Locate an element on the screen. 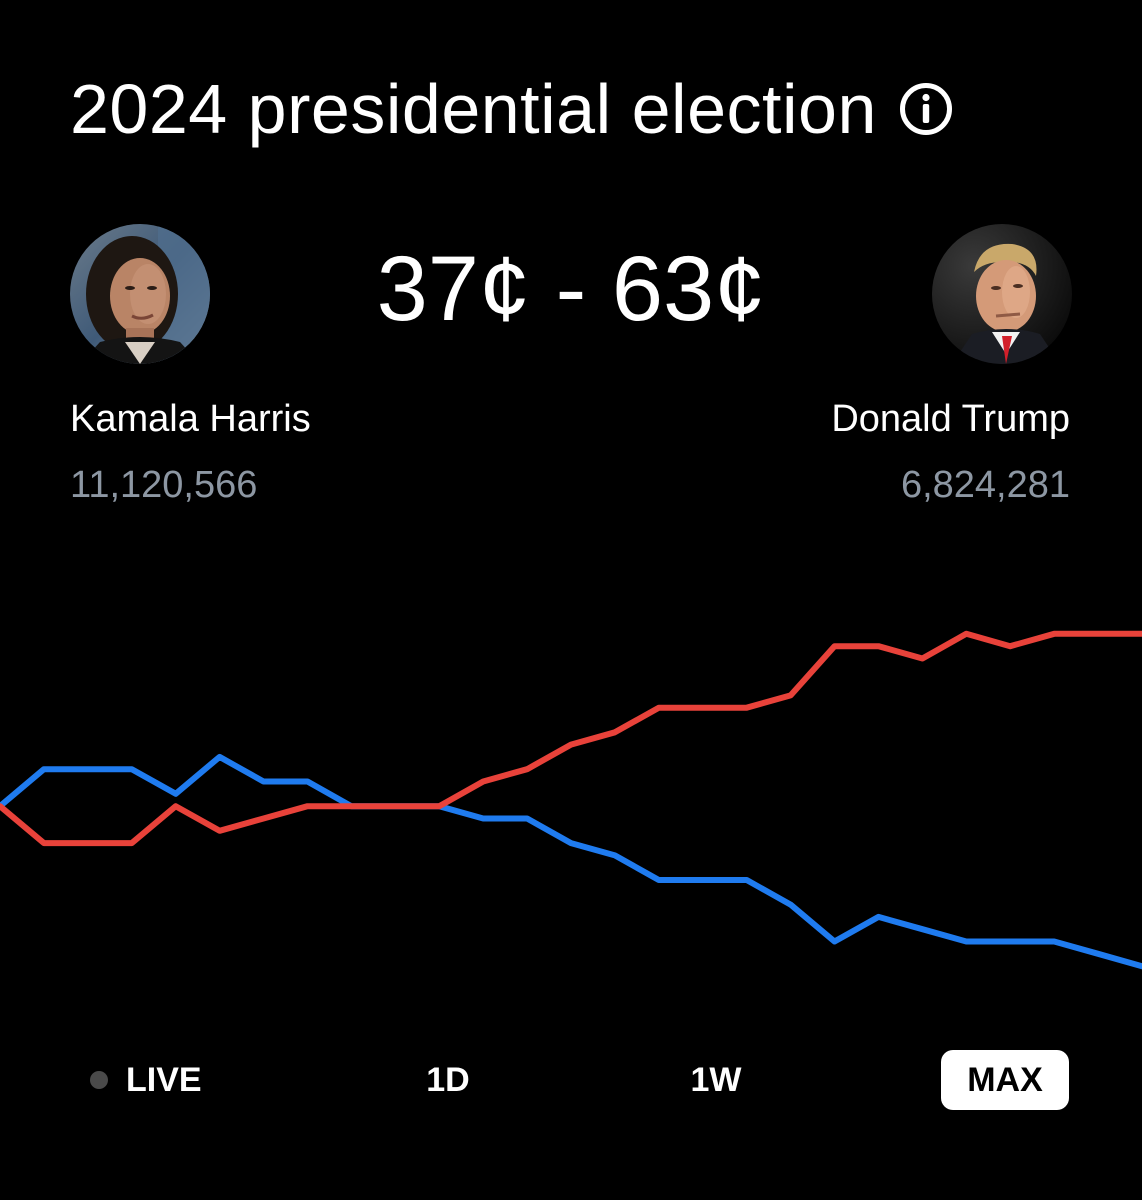 This screenshot has width=1142, height=1200. price-display: 37¢ - 63¢ is located at coordinates (571, 289).